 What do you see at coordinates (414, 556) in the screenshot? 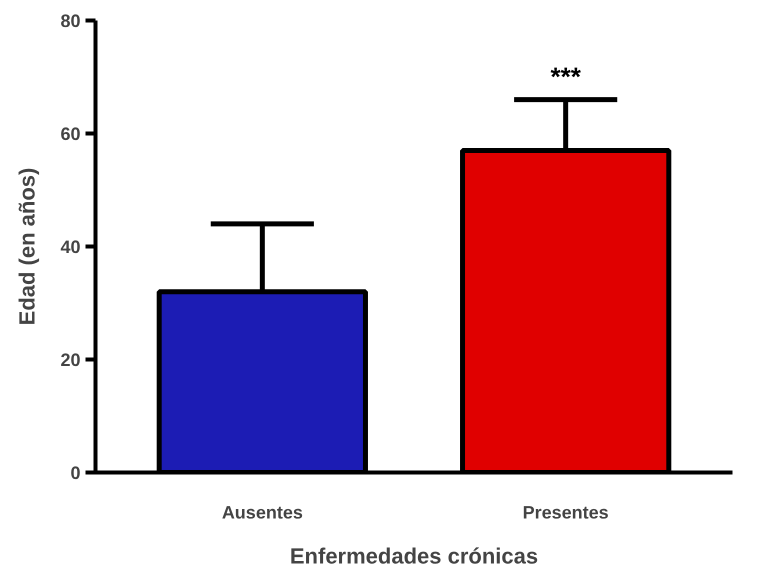
I see `x-axis-title: Enfermedades crónicas` at bounding box center [414, 556].